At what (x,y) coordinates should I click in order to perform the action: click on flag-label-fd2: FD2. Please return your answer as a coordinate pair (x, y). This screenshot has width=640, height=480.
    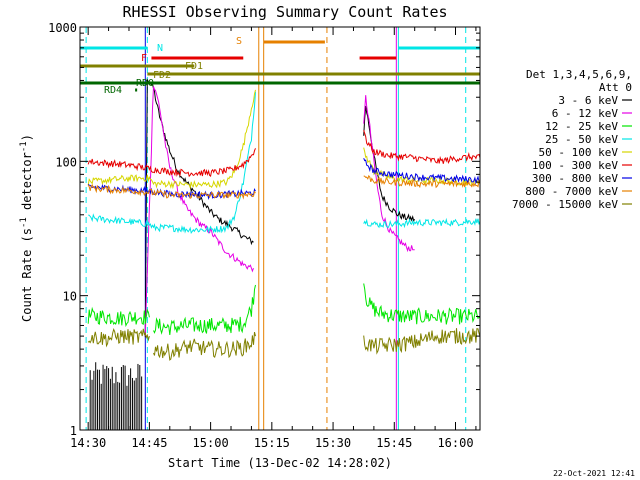
    Looking at the image, I should click on (162, 75).